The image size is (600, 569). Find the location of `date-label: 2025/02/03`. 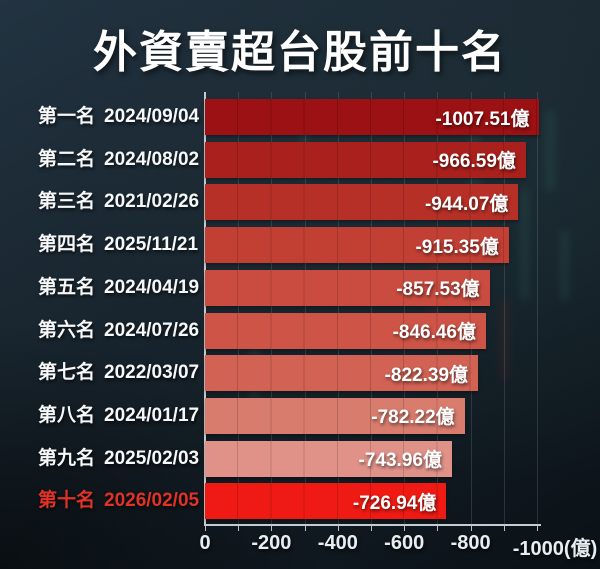

date-label: 2025/02/03 is located at coordinates (152, 458).